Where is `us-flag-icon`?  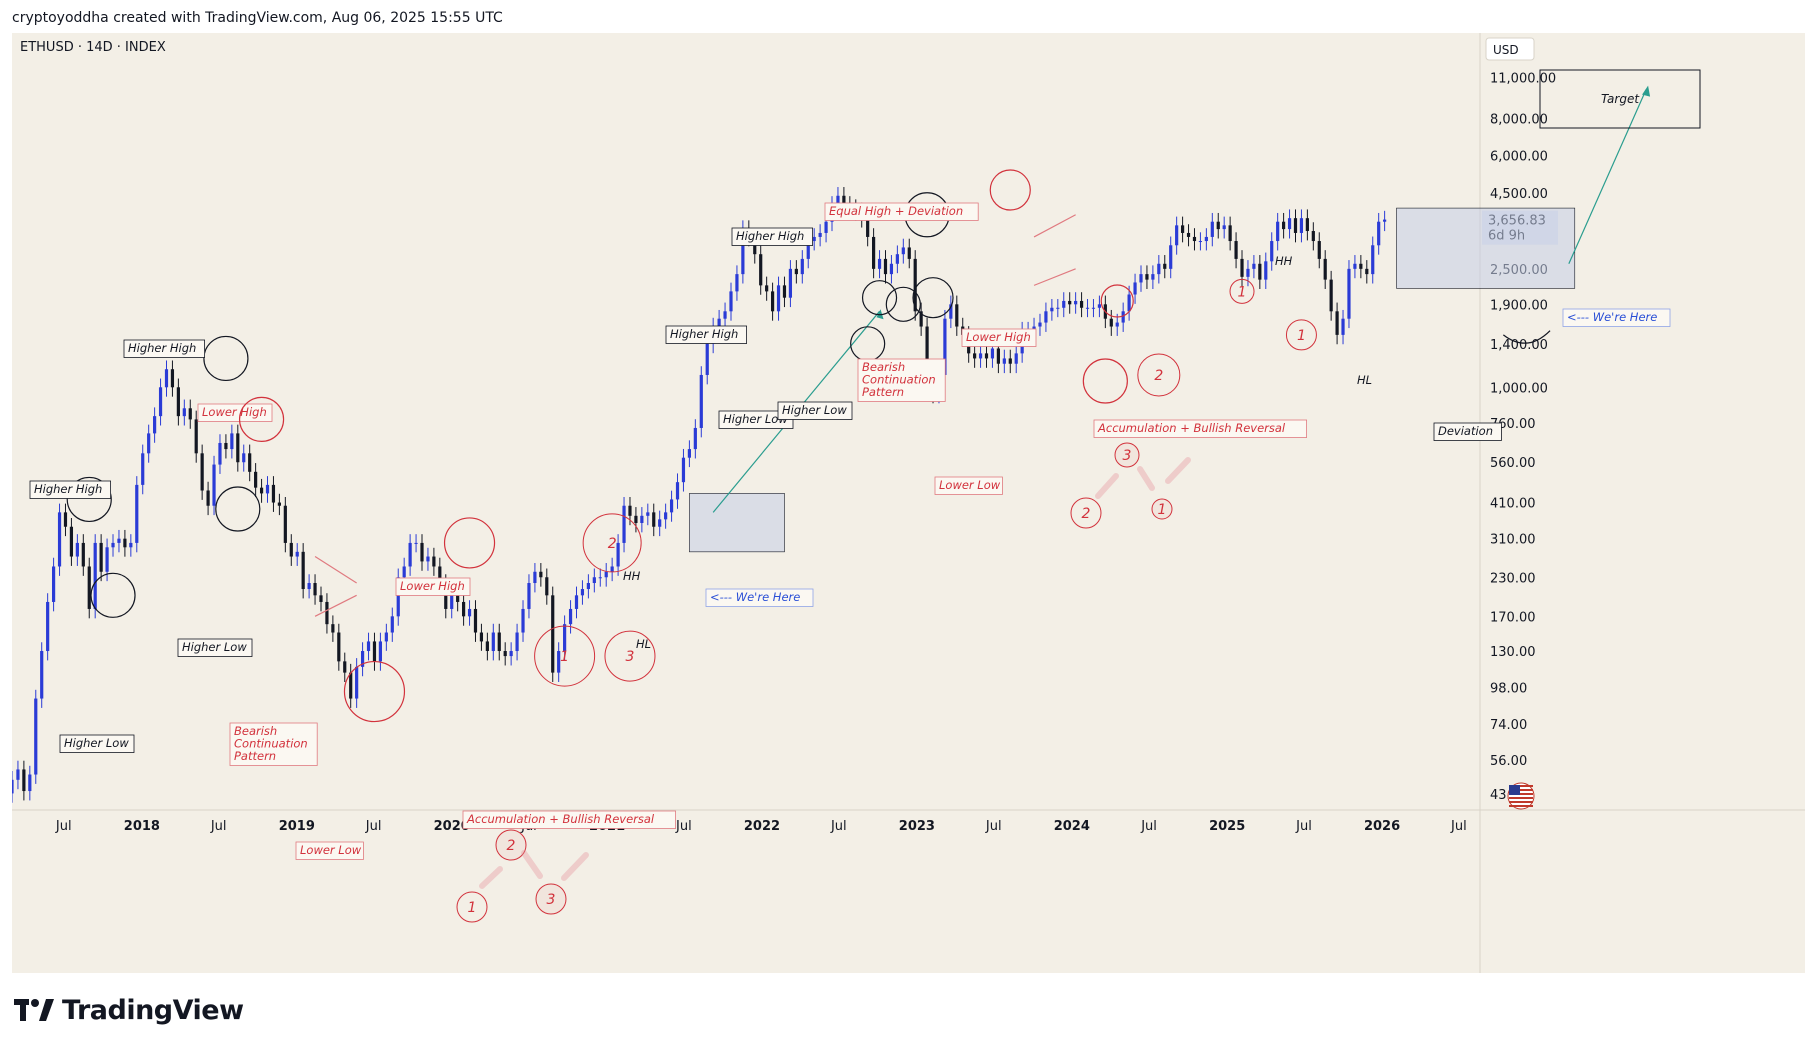 us-flag-icon is located at coordinates (1521, 796).